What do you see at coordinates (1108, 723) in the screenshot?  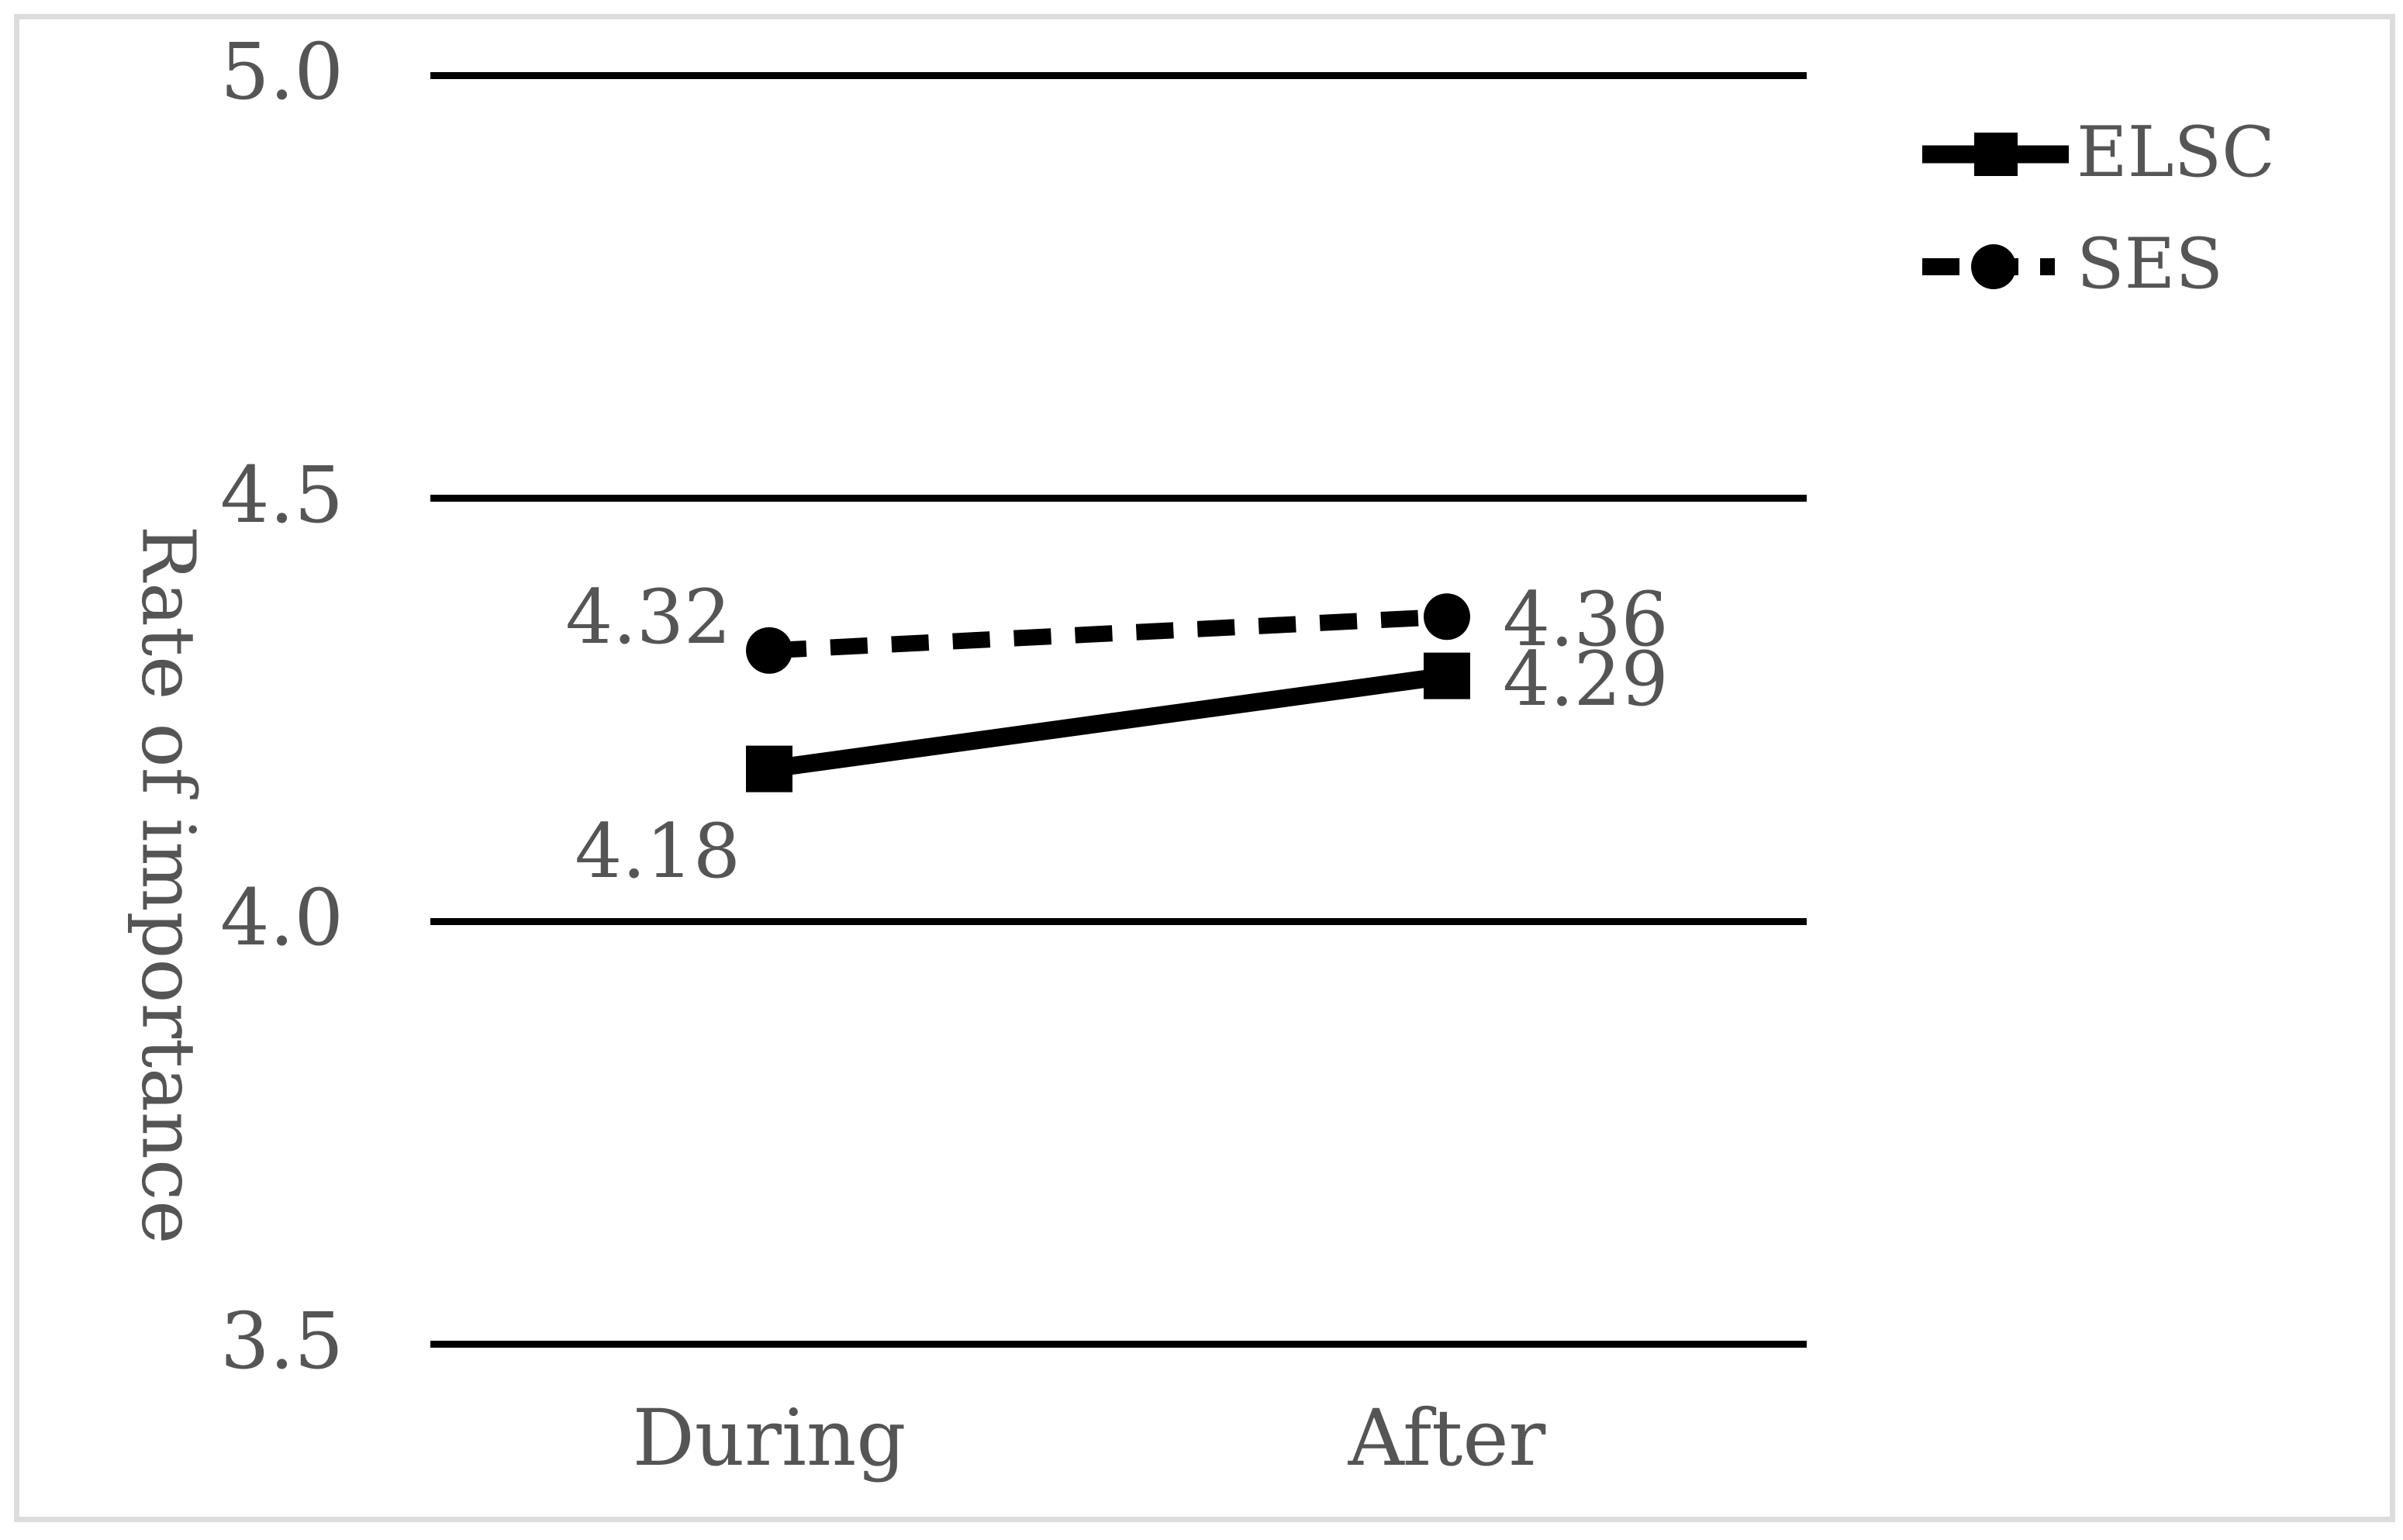 I see `series-line-elsc` at bounding box center [1108, 723].